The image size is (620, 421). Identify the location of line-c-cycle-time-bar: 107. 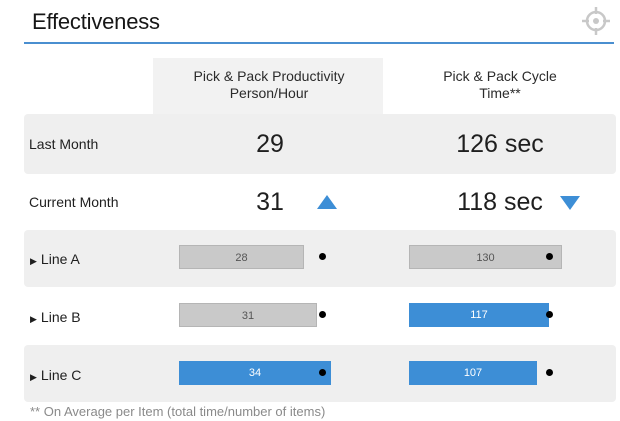
(473, 373).